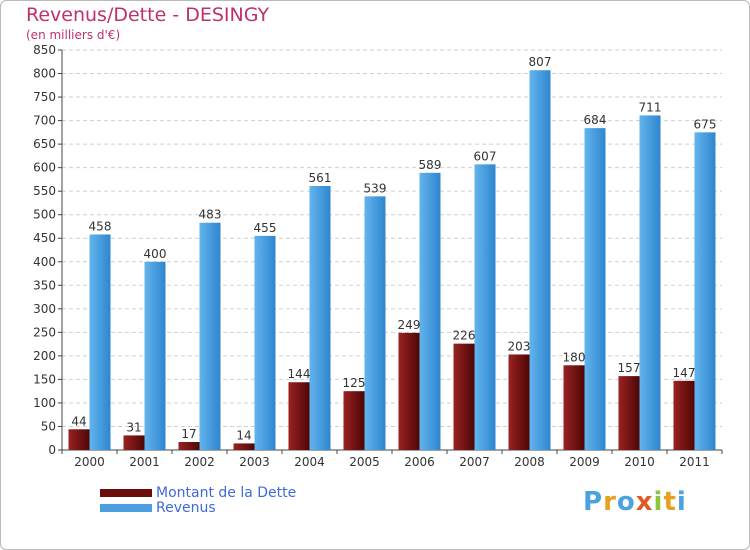 This screenshot has width=750, height=550. Describe the element at coordinates (519, 346) in the screenshot. I see `data-label-dette: 203` at that location.